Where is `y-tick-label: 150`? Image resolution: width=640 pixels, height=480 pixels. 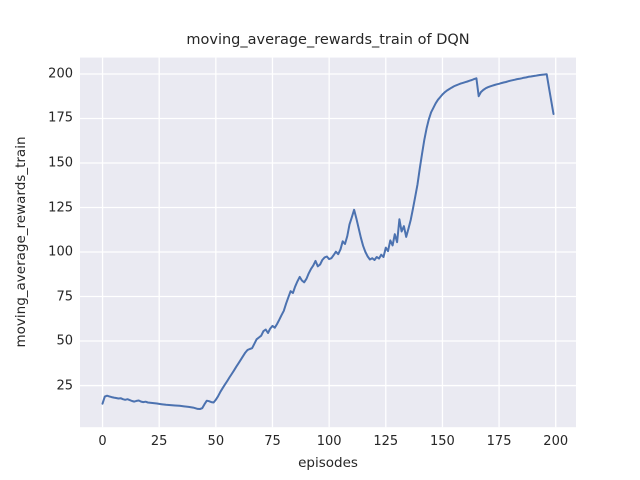
y-tick-label: 150 is located at coordinates (60, 163).